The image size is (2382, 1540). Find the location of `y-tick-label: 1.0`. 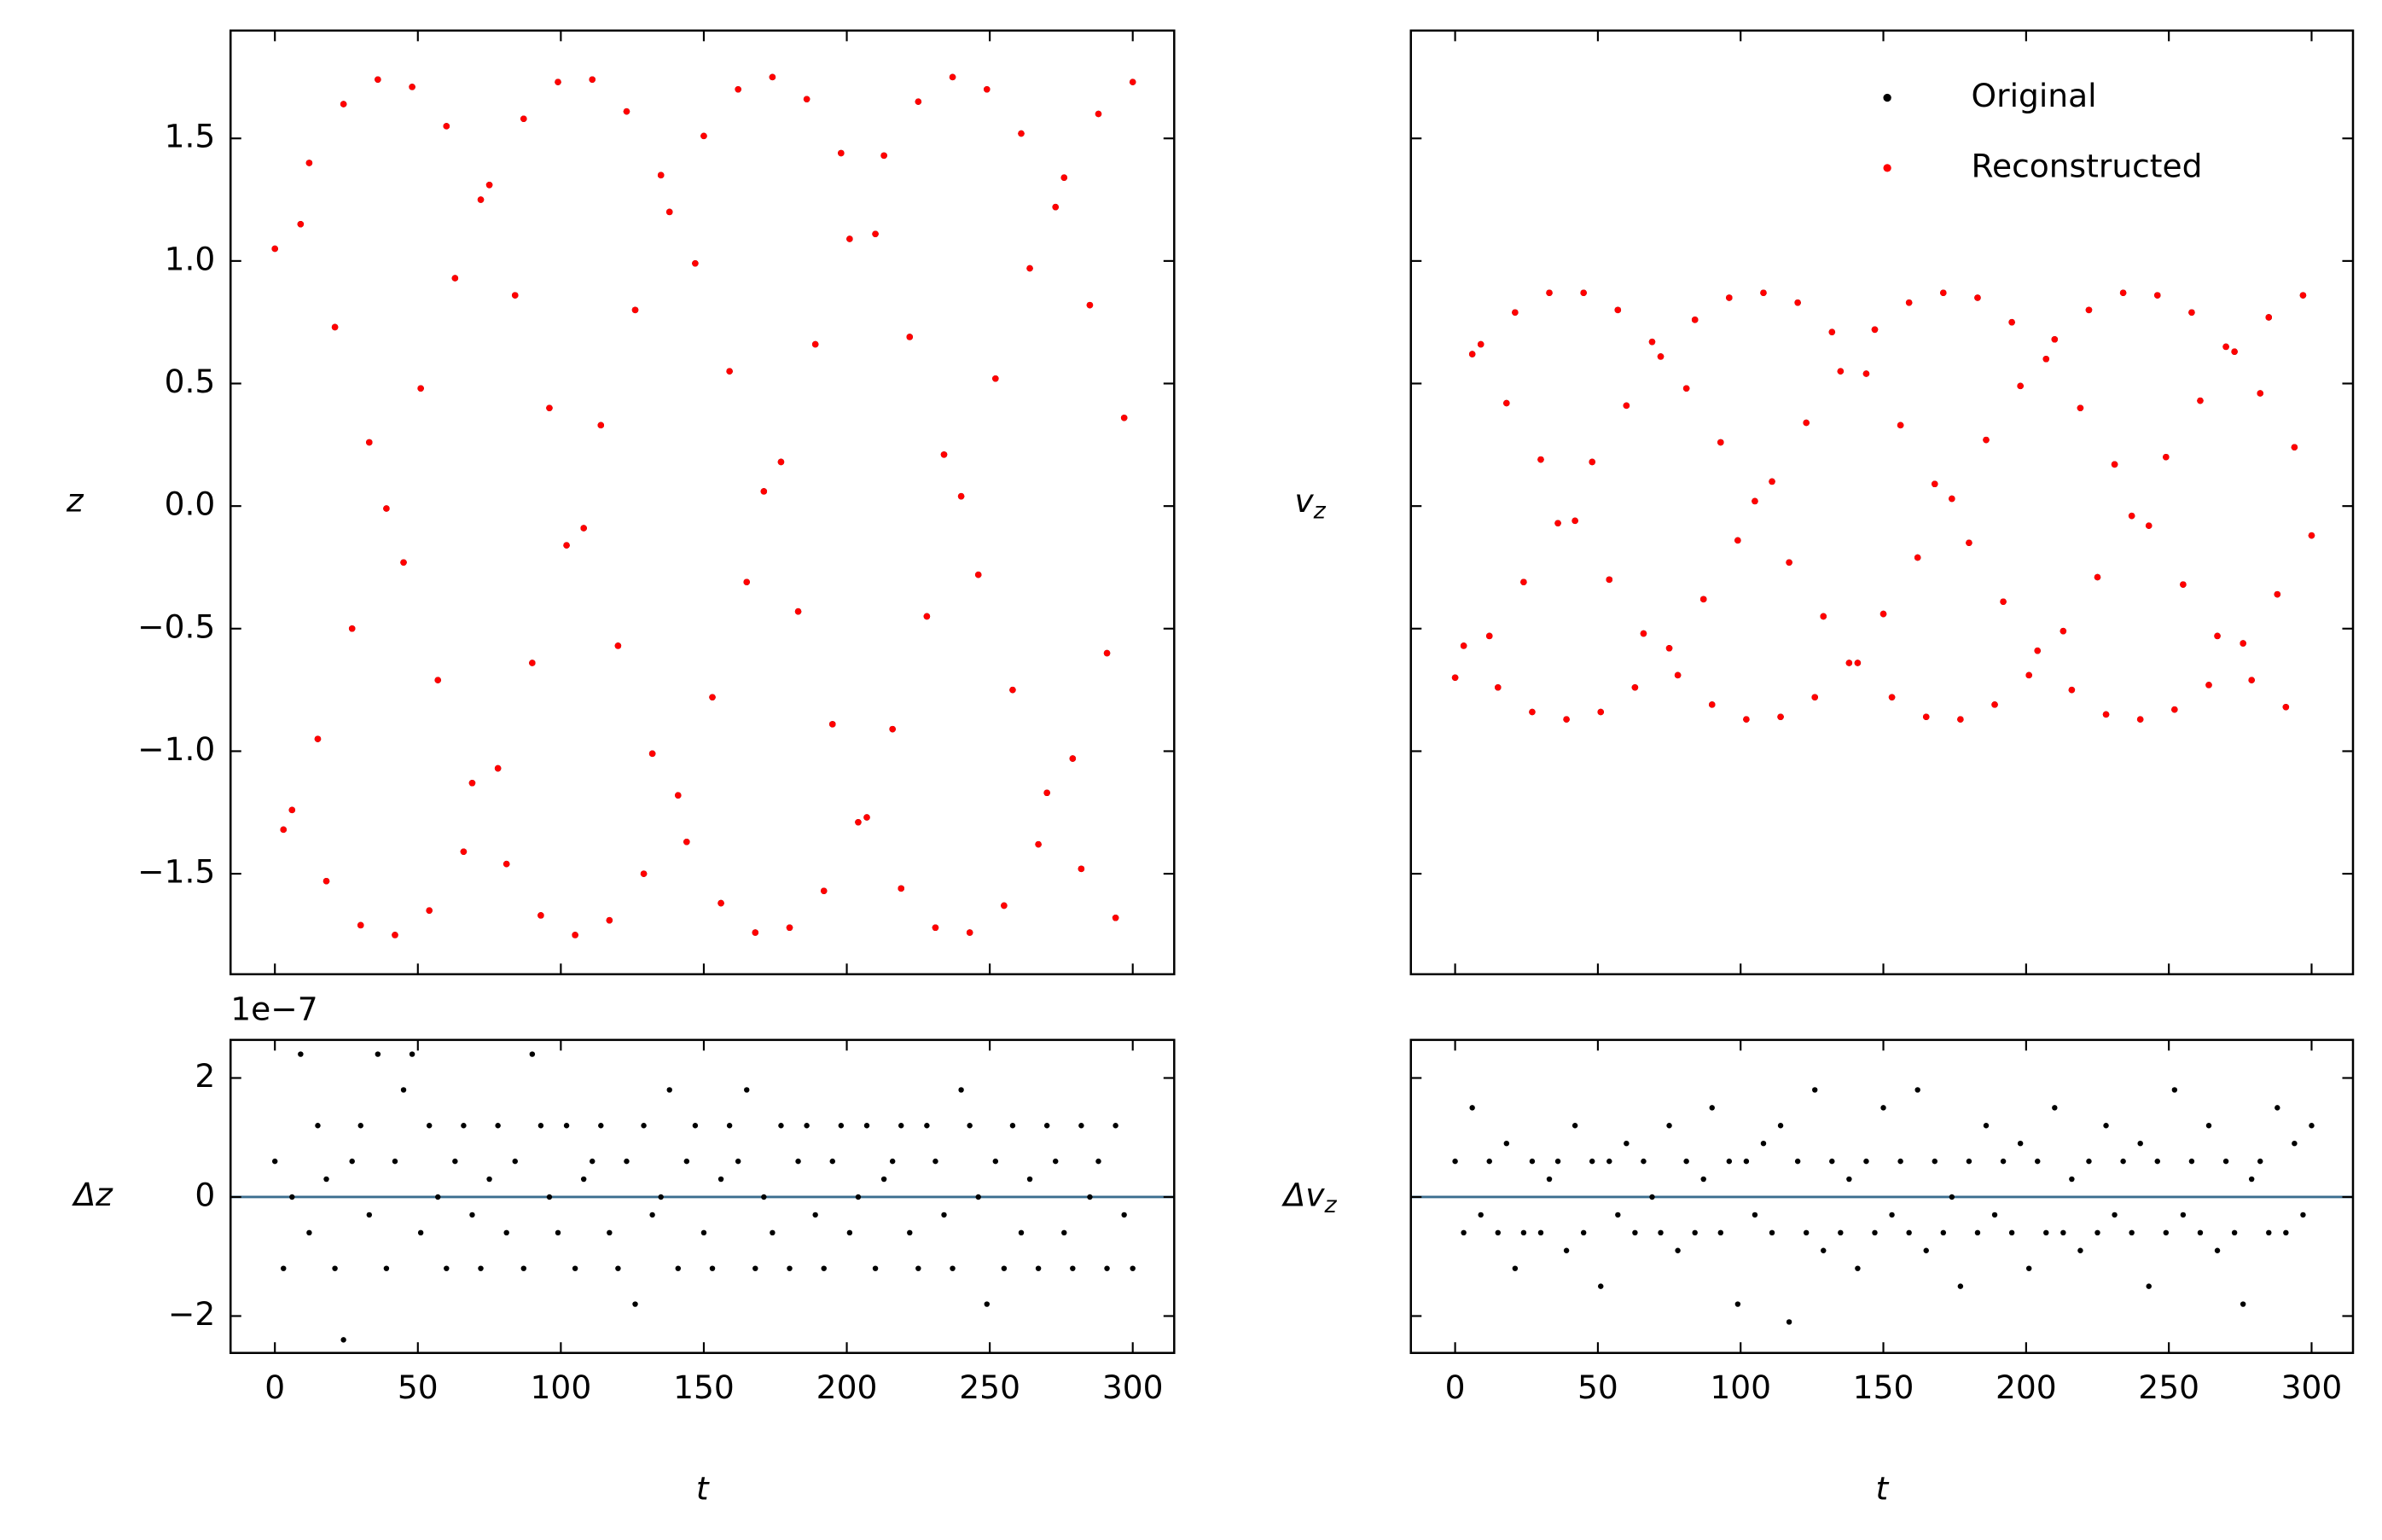

y-tick-label: 1.0 is located at coordinates (190, 258).